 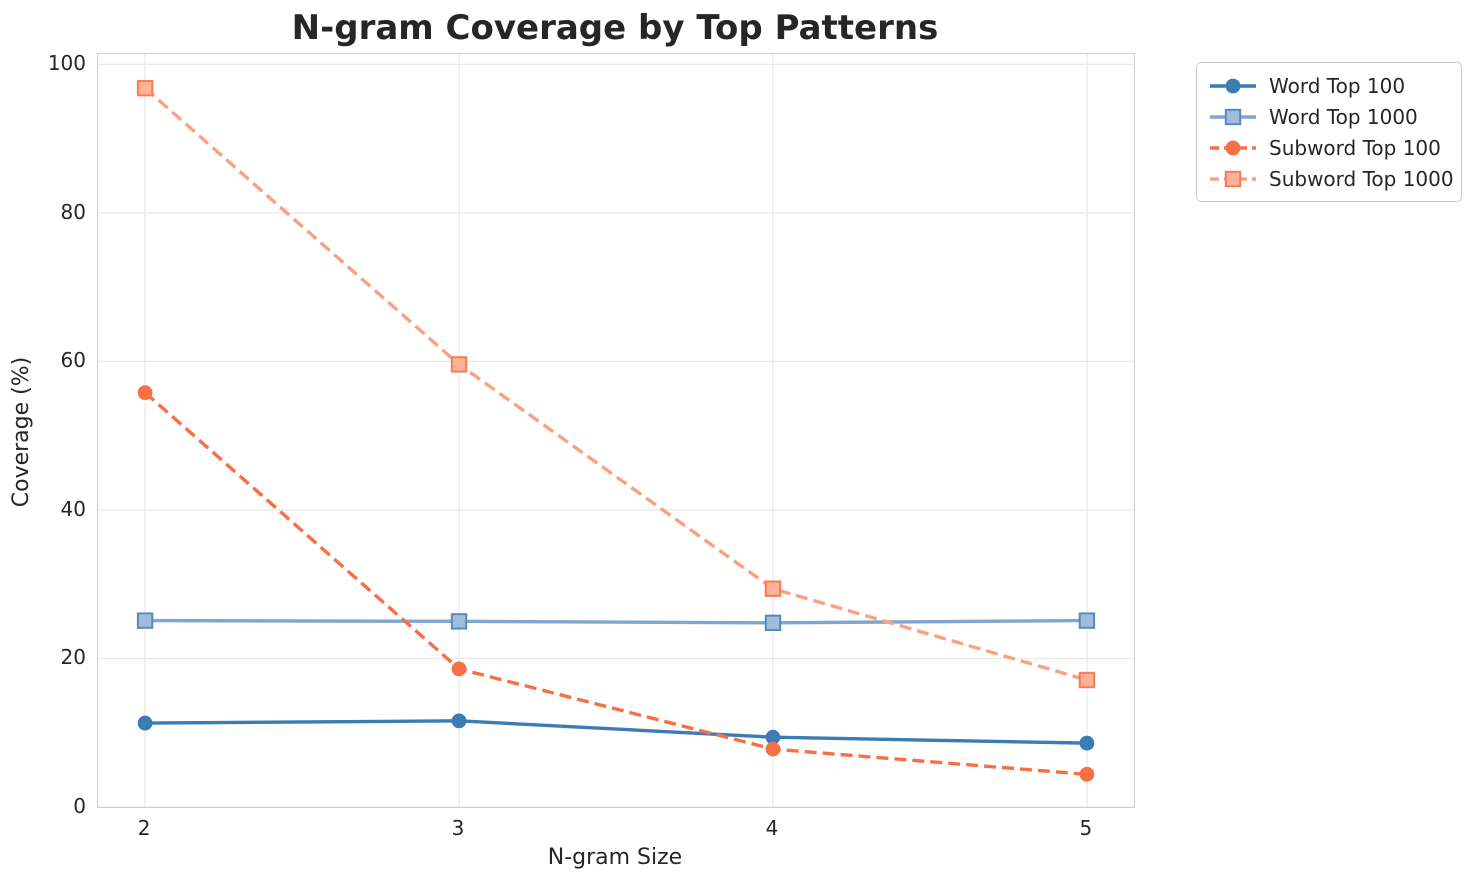 I want to click on chart-title: N-gram Coverage by Top Patterns, so click(x=615, y=28).